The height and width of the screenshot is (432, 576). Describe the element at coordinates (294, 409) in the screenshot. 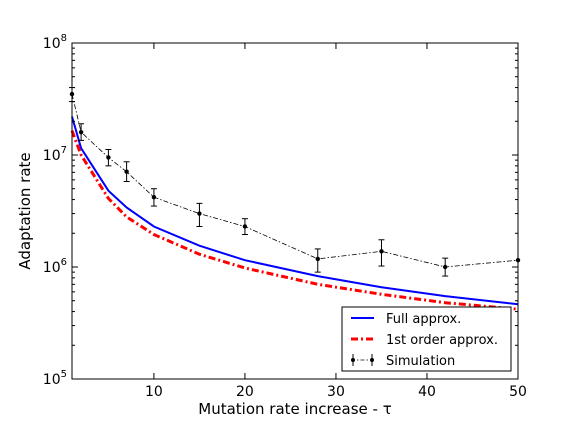

I see `x-axis-label: Mutation rate increase - τ` at that location.